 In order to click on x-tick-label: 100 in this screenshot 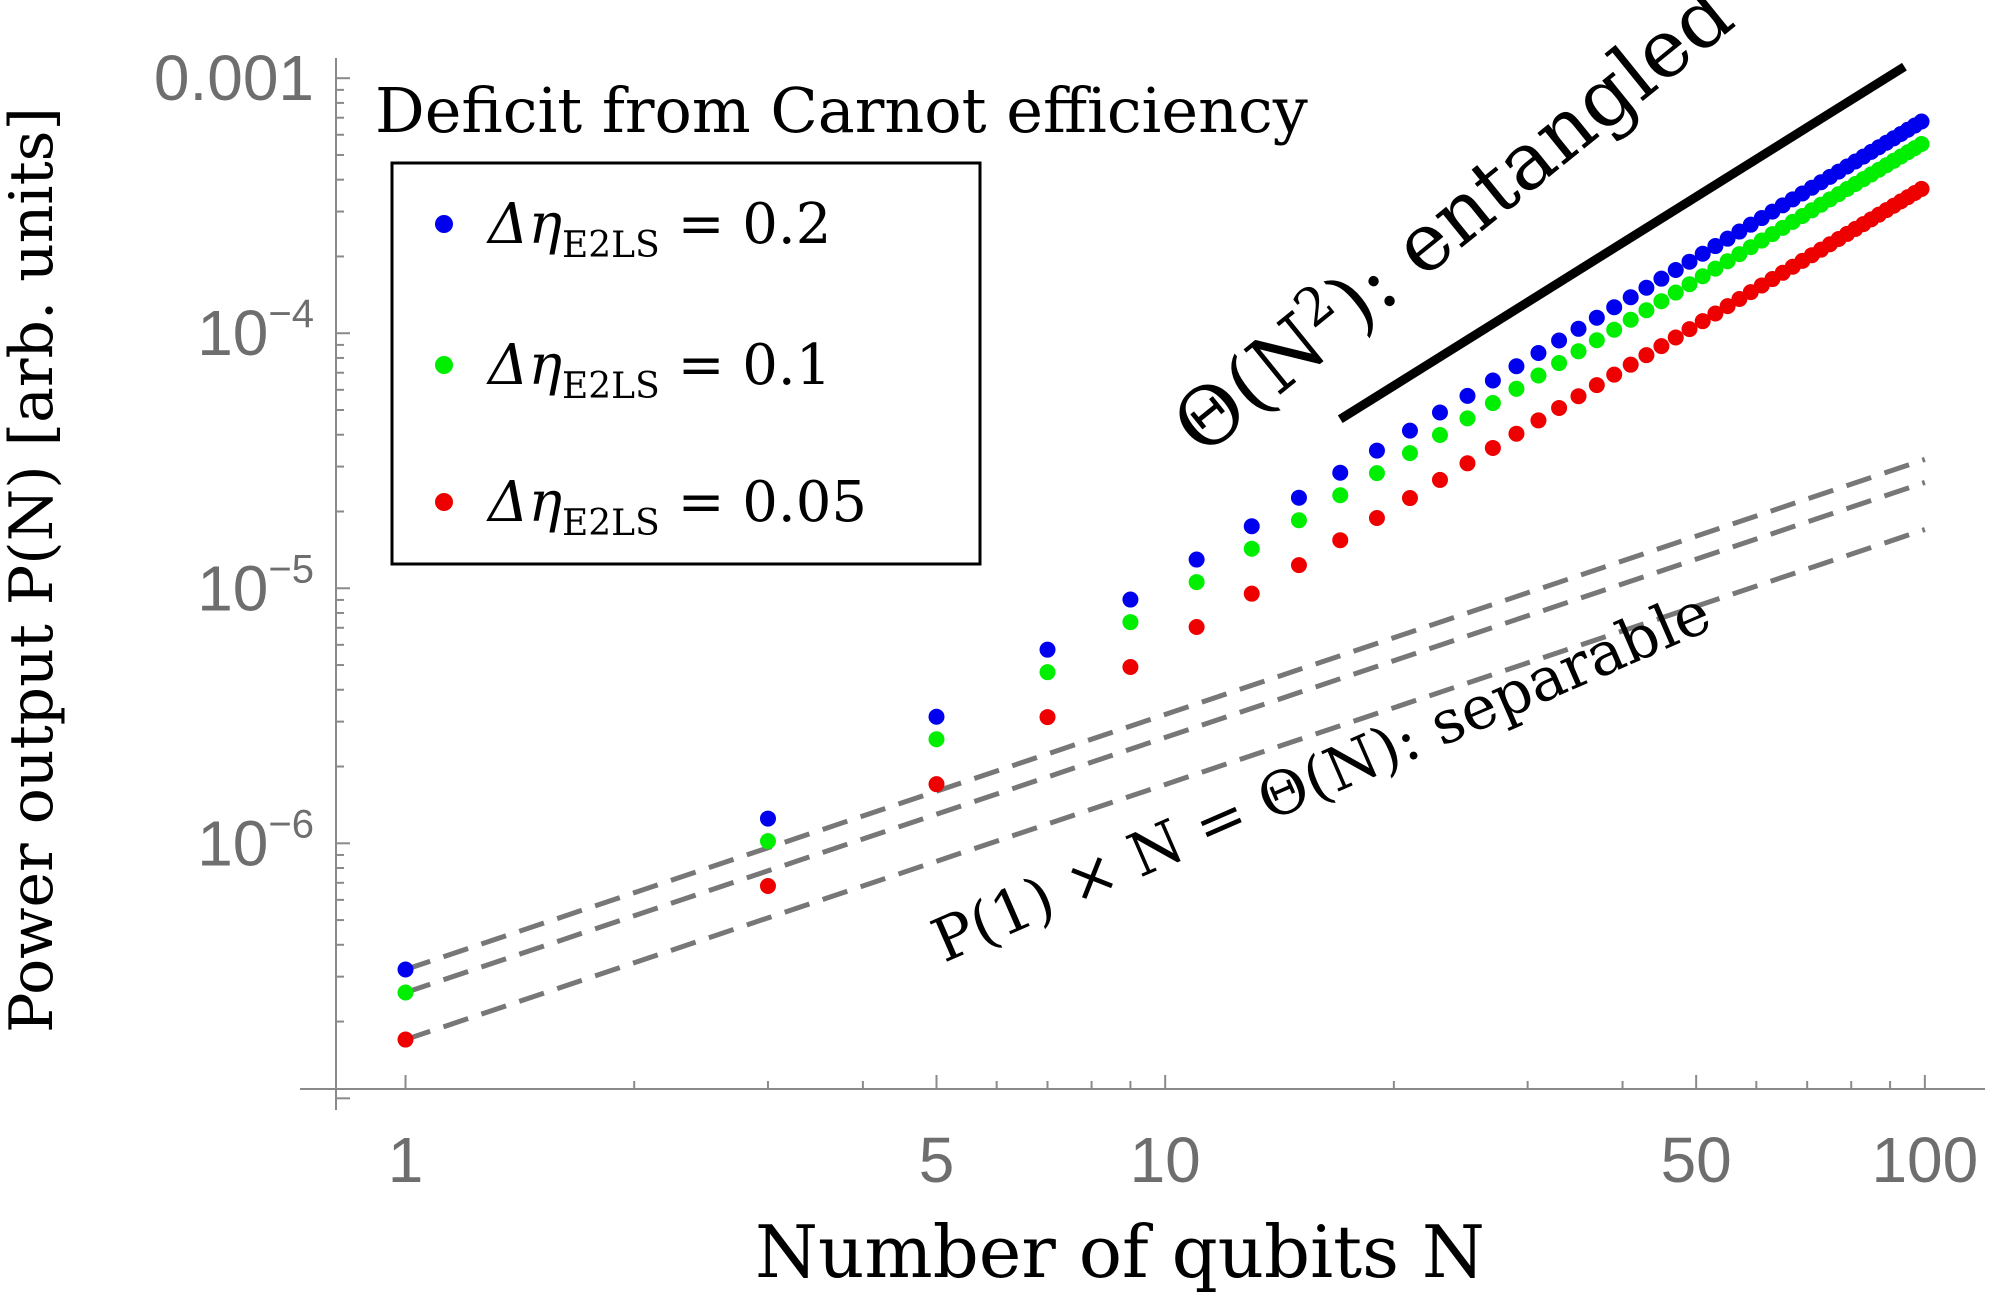, I will do `click(1924, 1160)`.